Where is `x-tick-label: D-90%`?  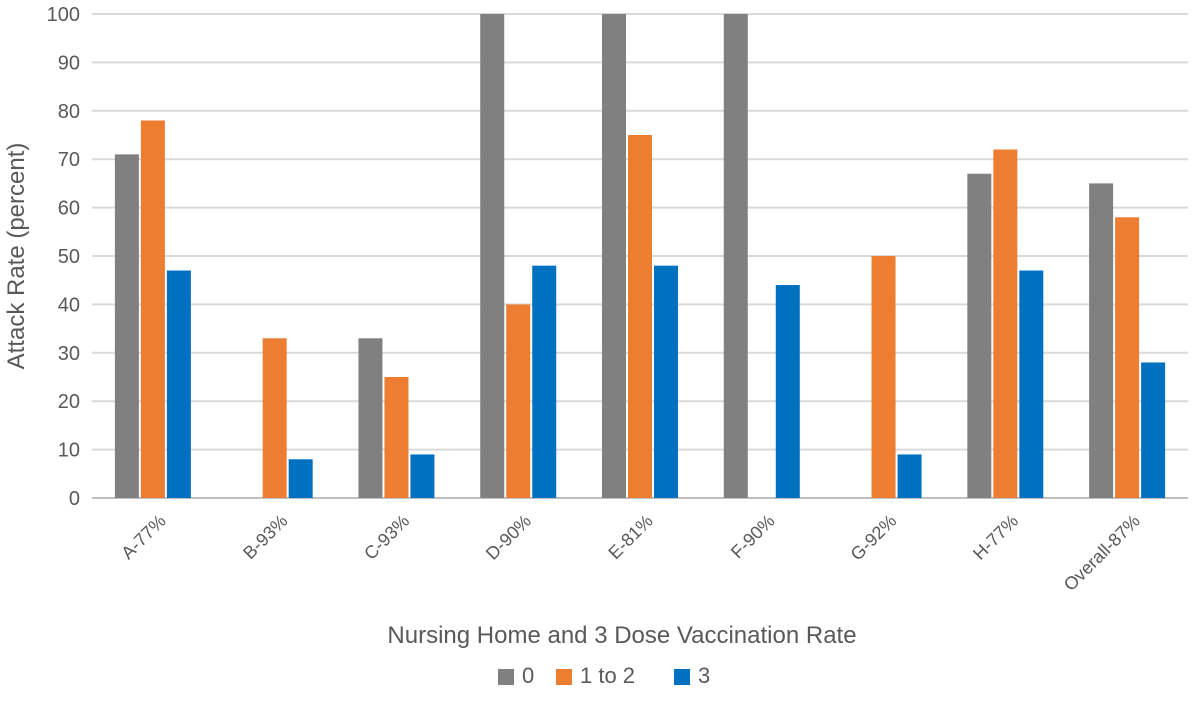 x-tick-label: D-90% is located at coordinates (508, 537).